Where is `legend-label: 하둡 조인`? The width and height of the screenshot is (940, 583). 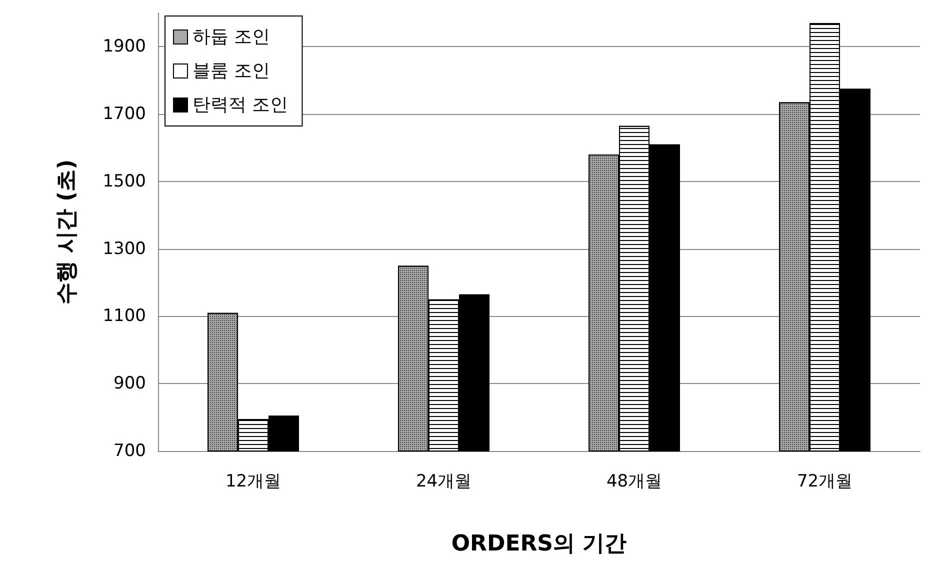
legend-label: 하둡 조인 is located at coordinates (231, 37).